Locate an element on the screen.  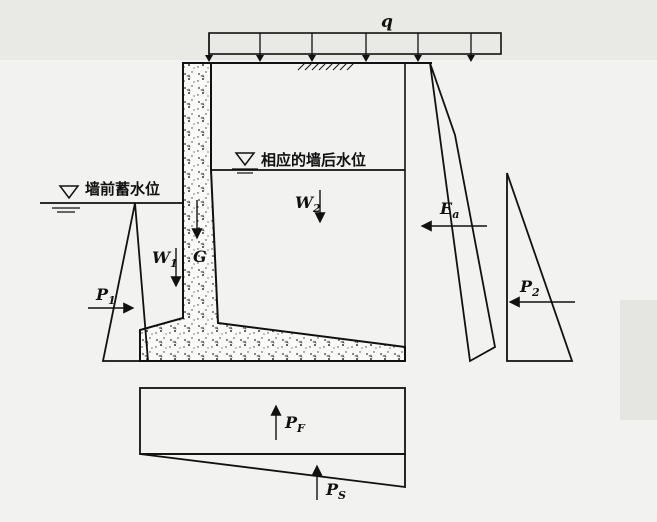
back-water-pressure-triangle is located at coordinates (540, 267).